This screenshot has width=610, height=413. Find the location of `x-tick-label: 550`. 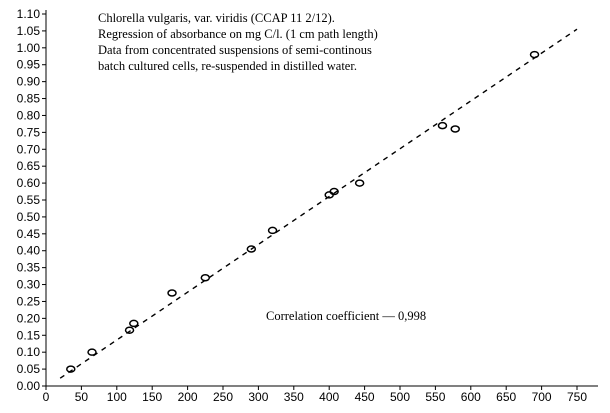

x-tick-label: 550 is located at coordinates (435, 397).